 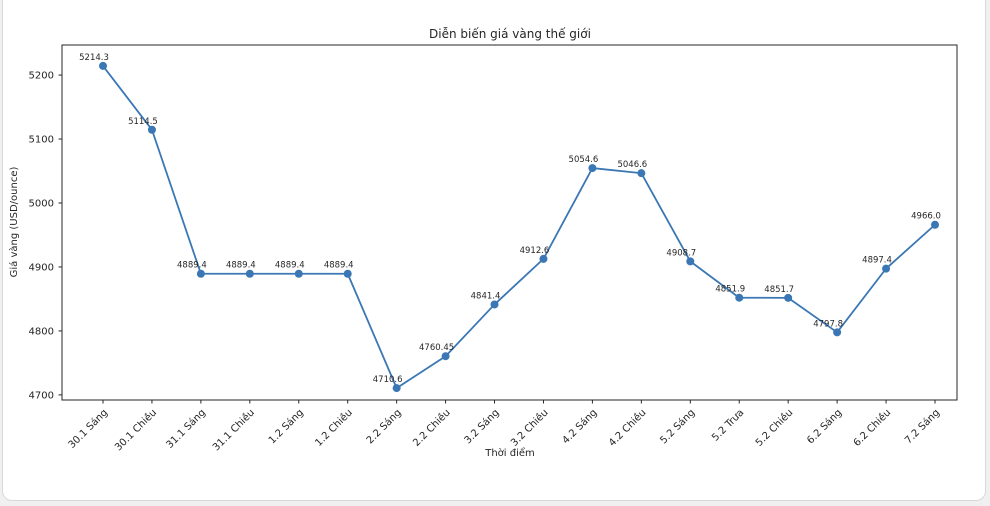 I want to click on data-point-label: 5114.5, so click(x=143, y=122).